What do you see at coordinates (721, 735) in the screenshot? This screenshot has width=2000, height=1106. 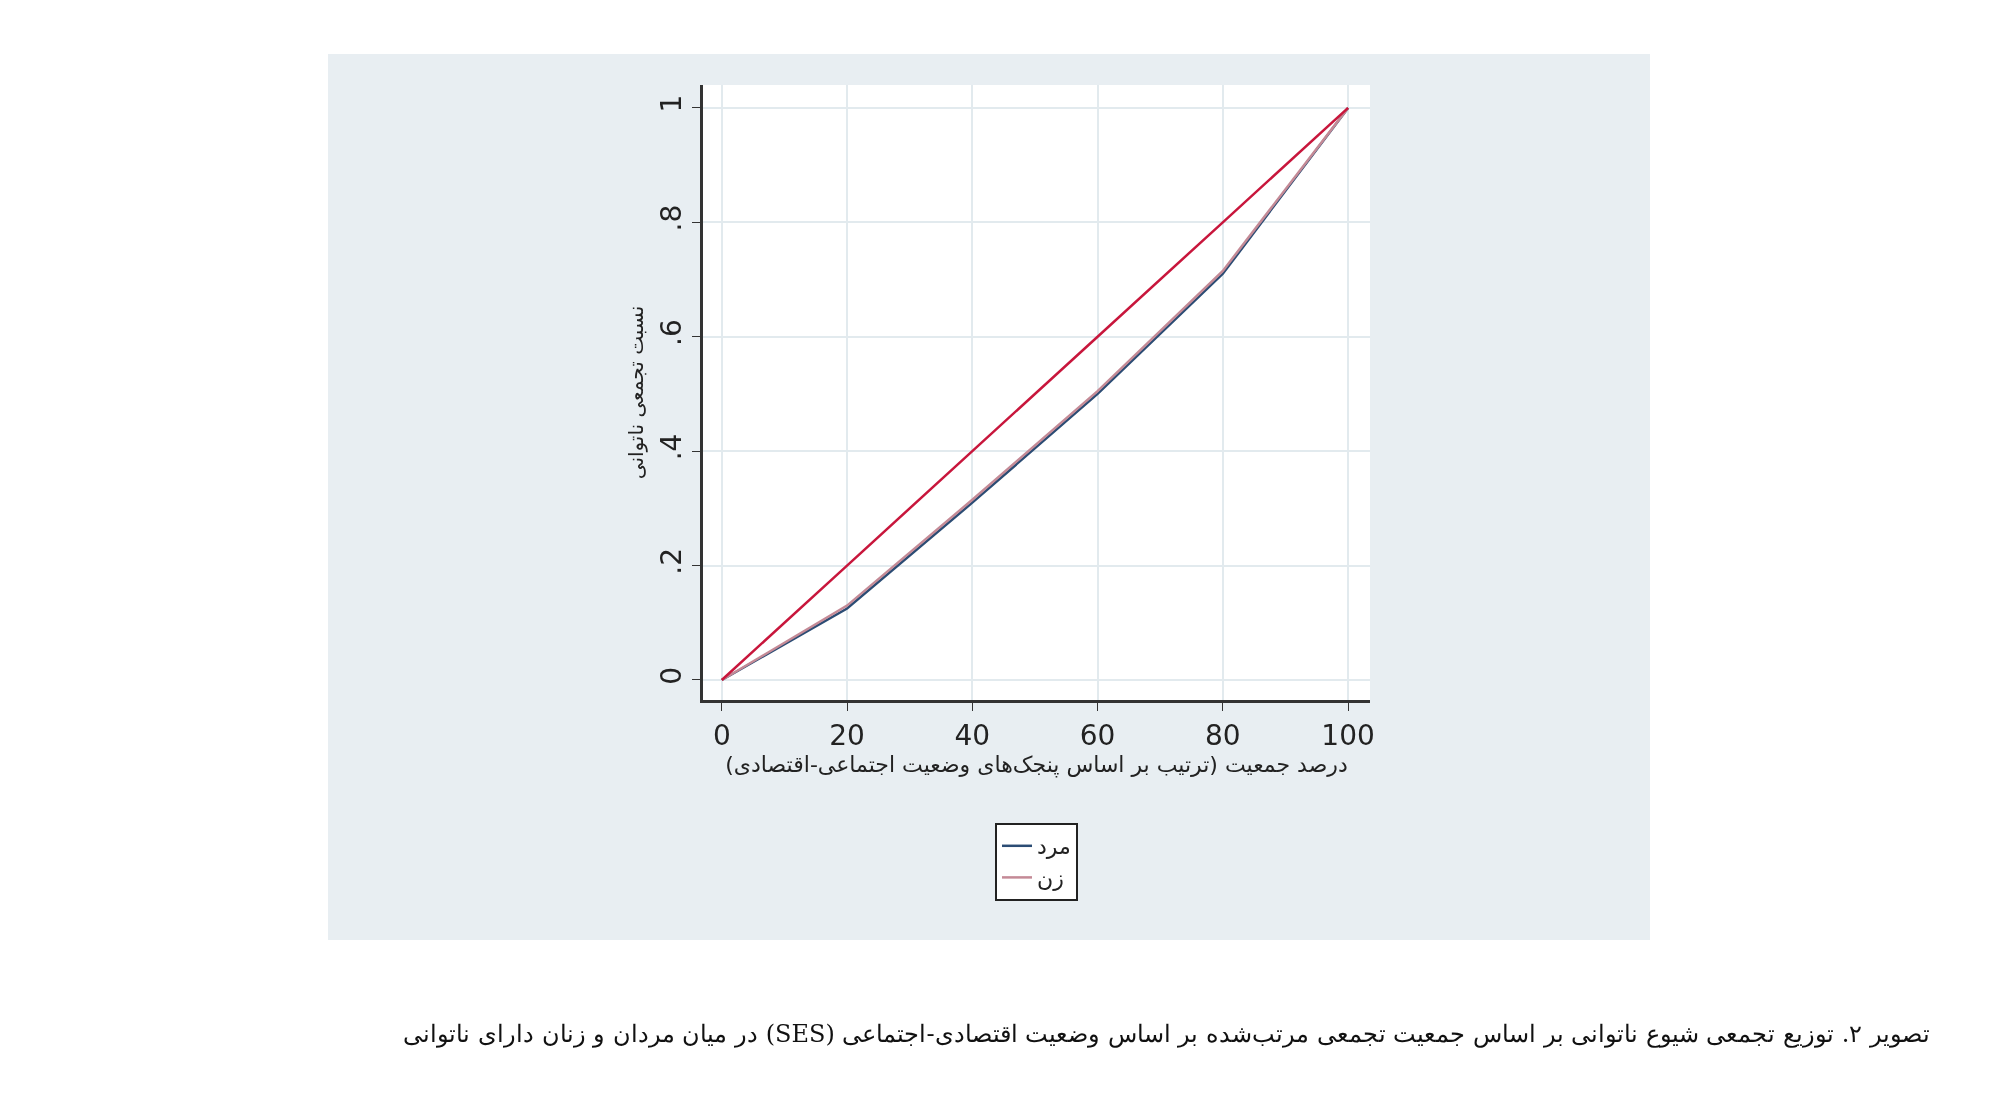 I see `x-tick-label: 0` at bounding box center [721, 735].